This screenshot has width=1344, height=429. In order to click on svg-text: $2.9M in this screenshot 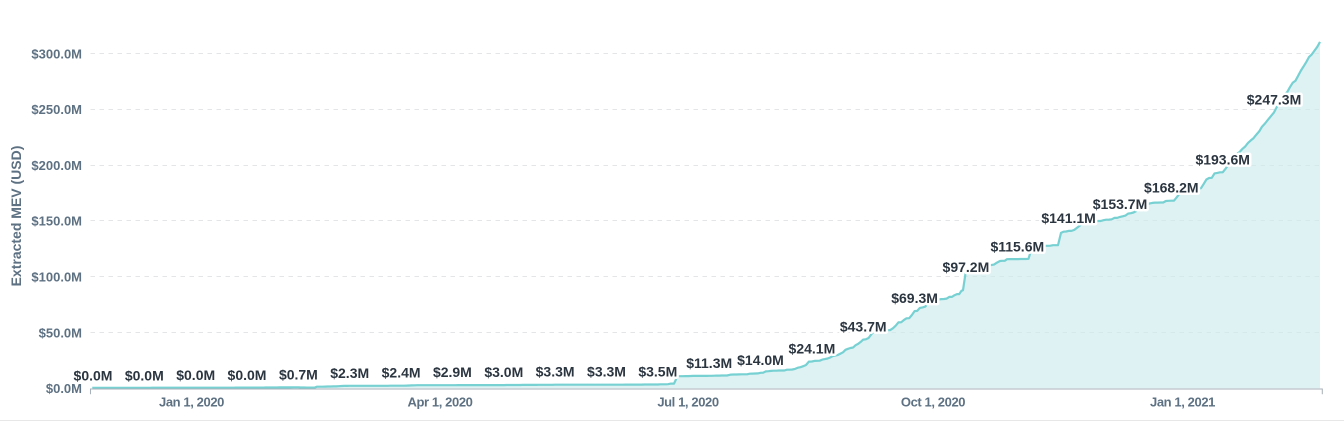, I will do `click(452, 372)`.